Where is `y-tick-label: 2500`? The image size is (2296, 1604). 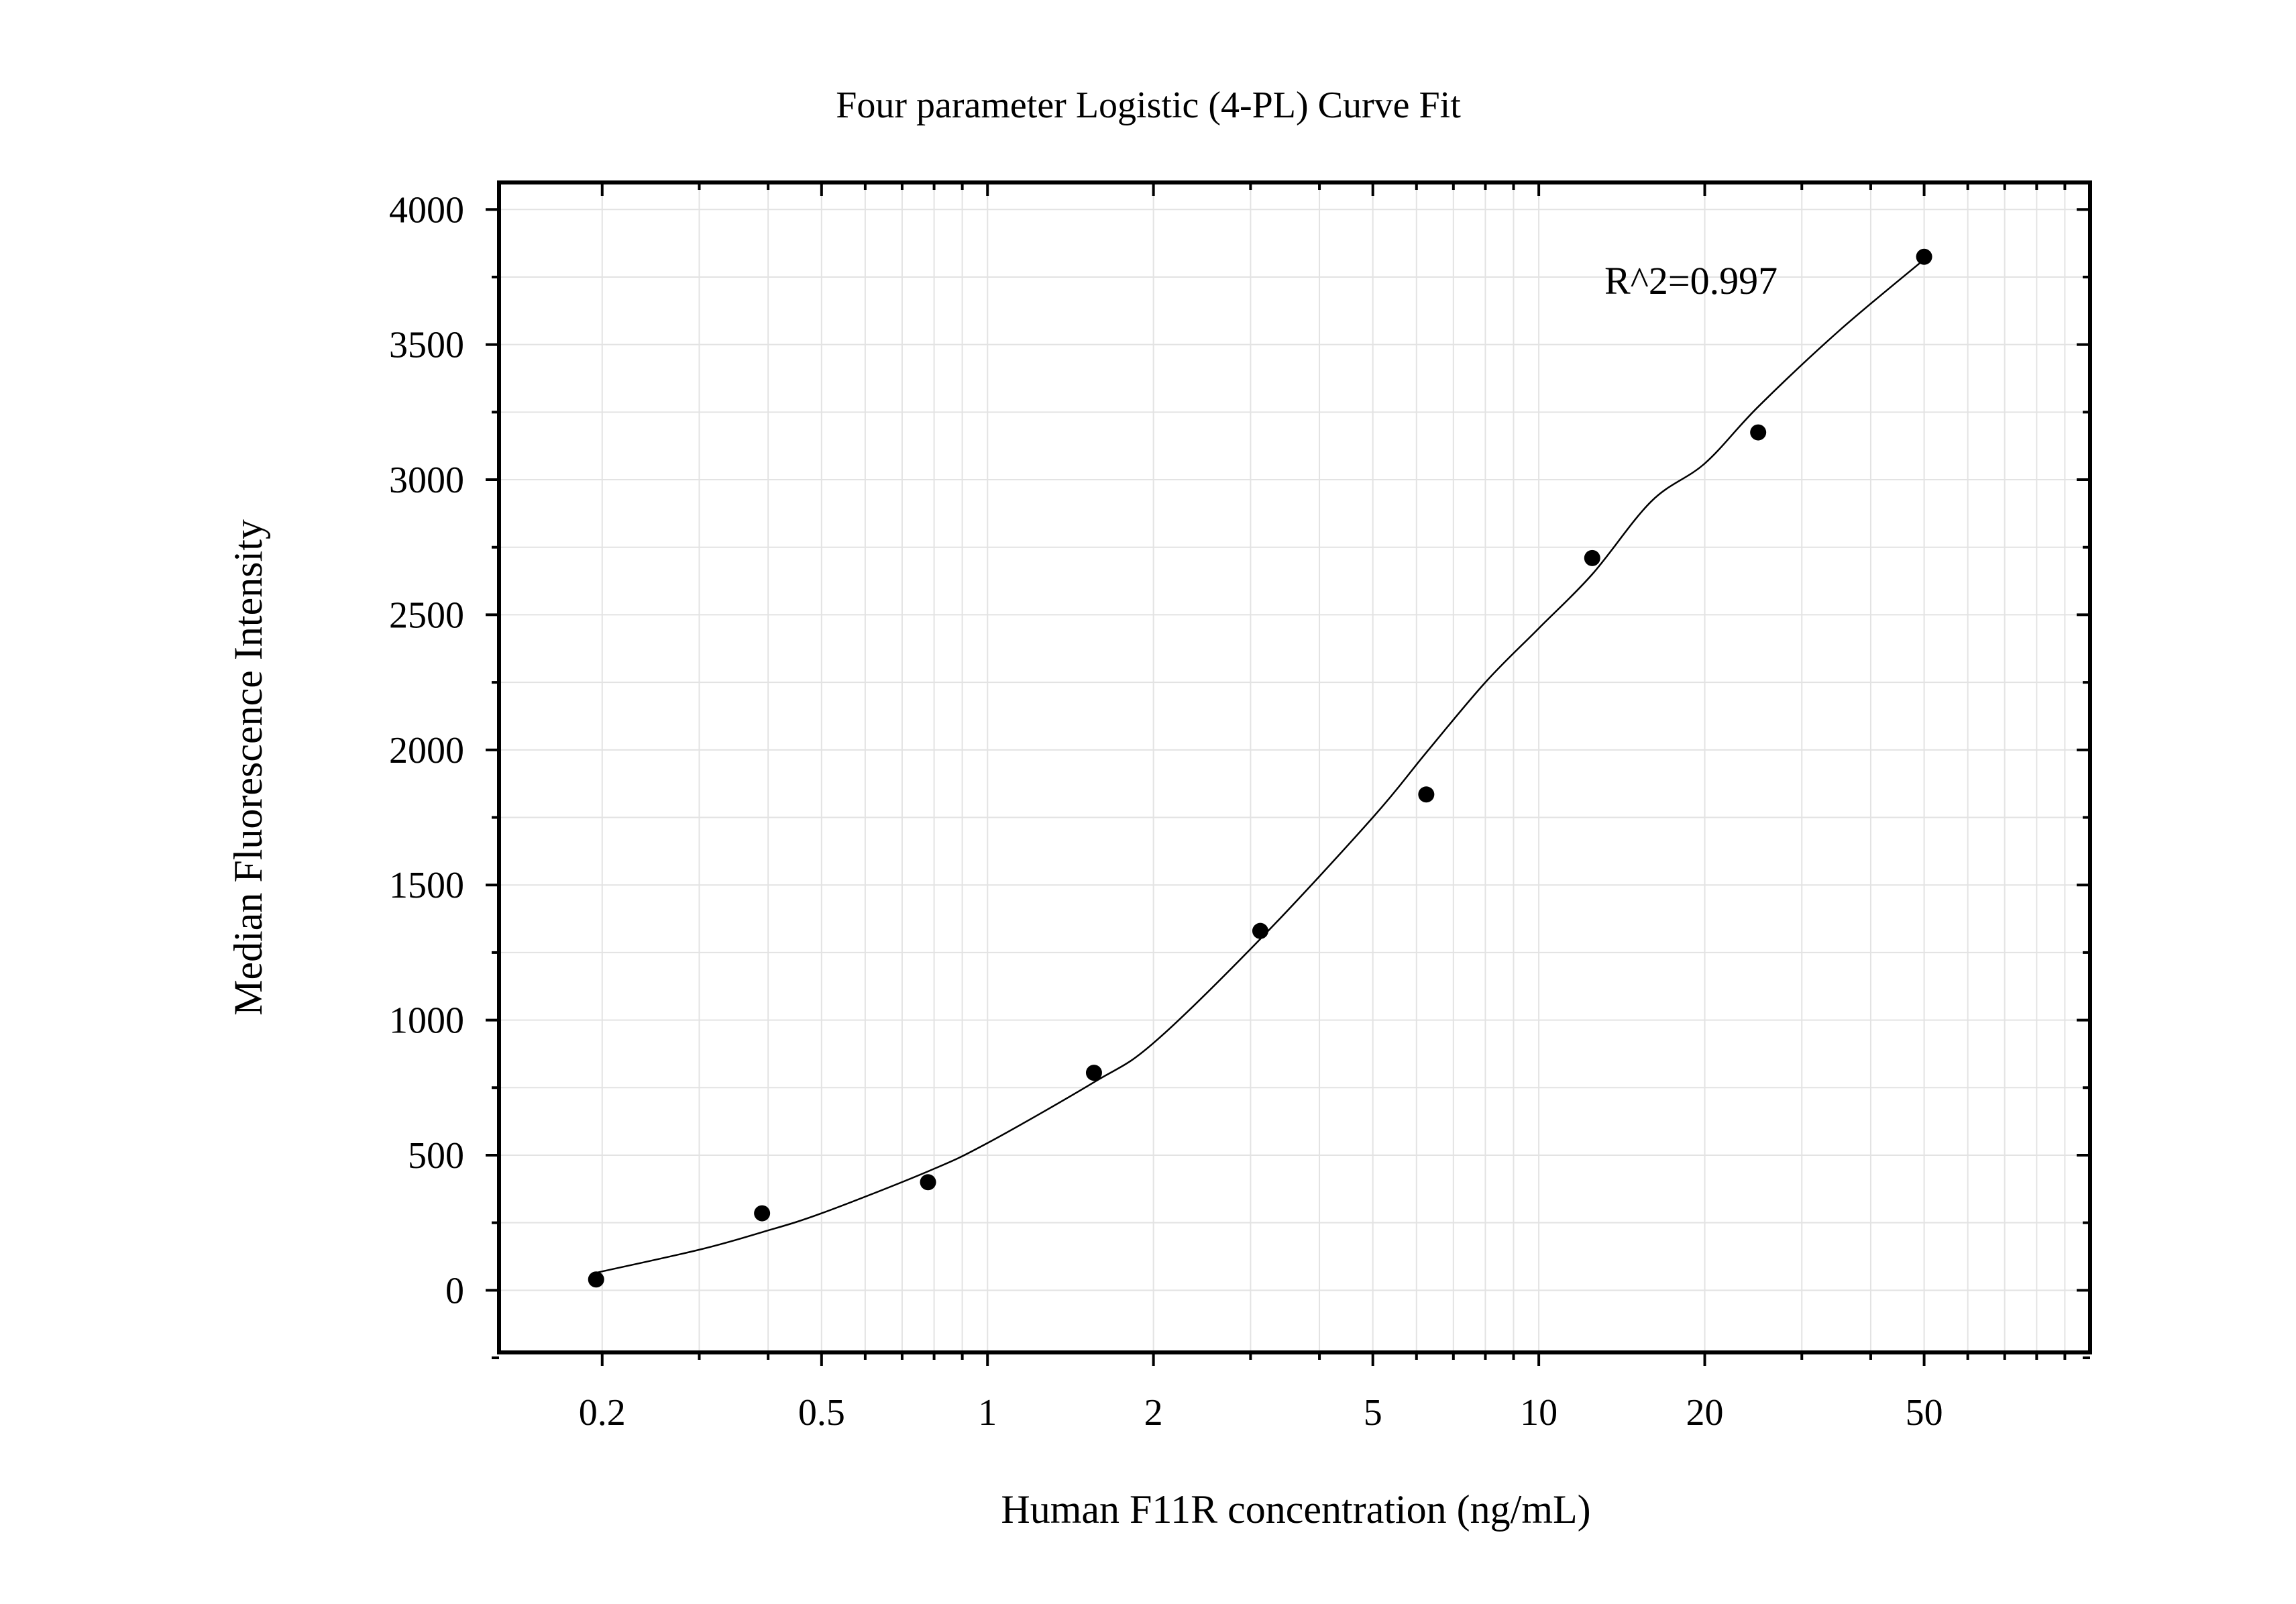
y-tick-label: 2500 is located at coordinates (427, 615).